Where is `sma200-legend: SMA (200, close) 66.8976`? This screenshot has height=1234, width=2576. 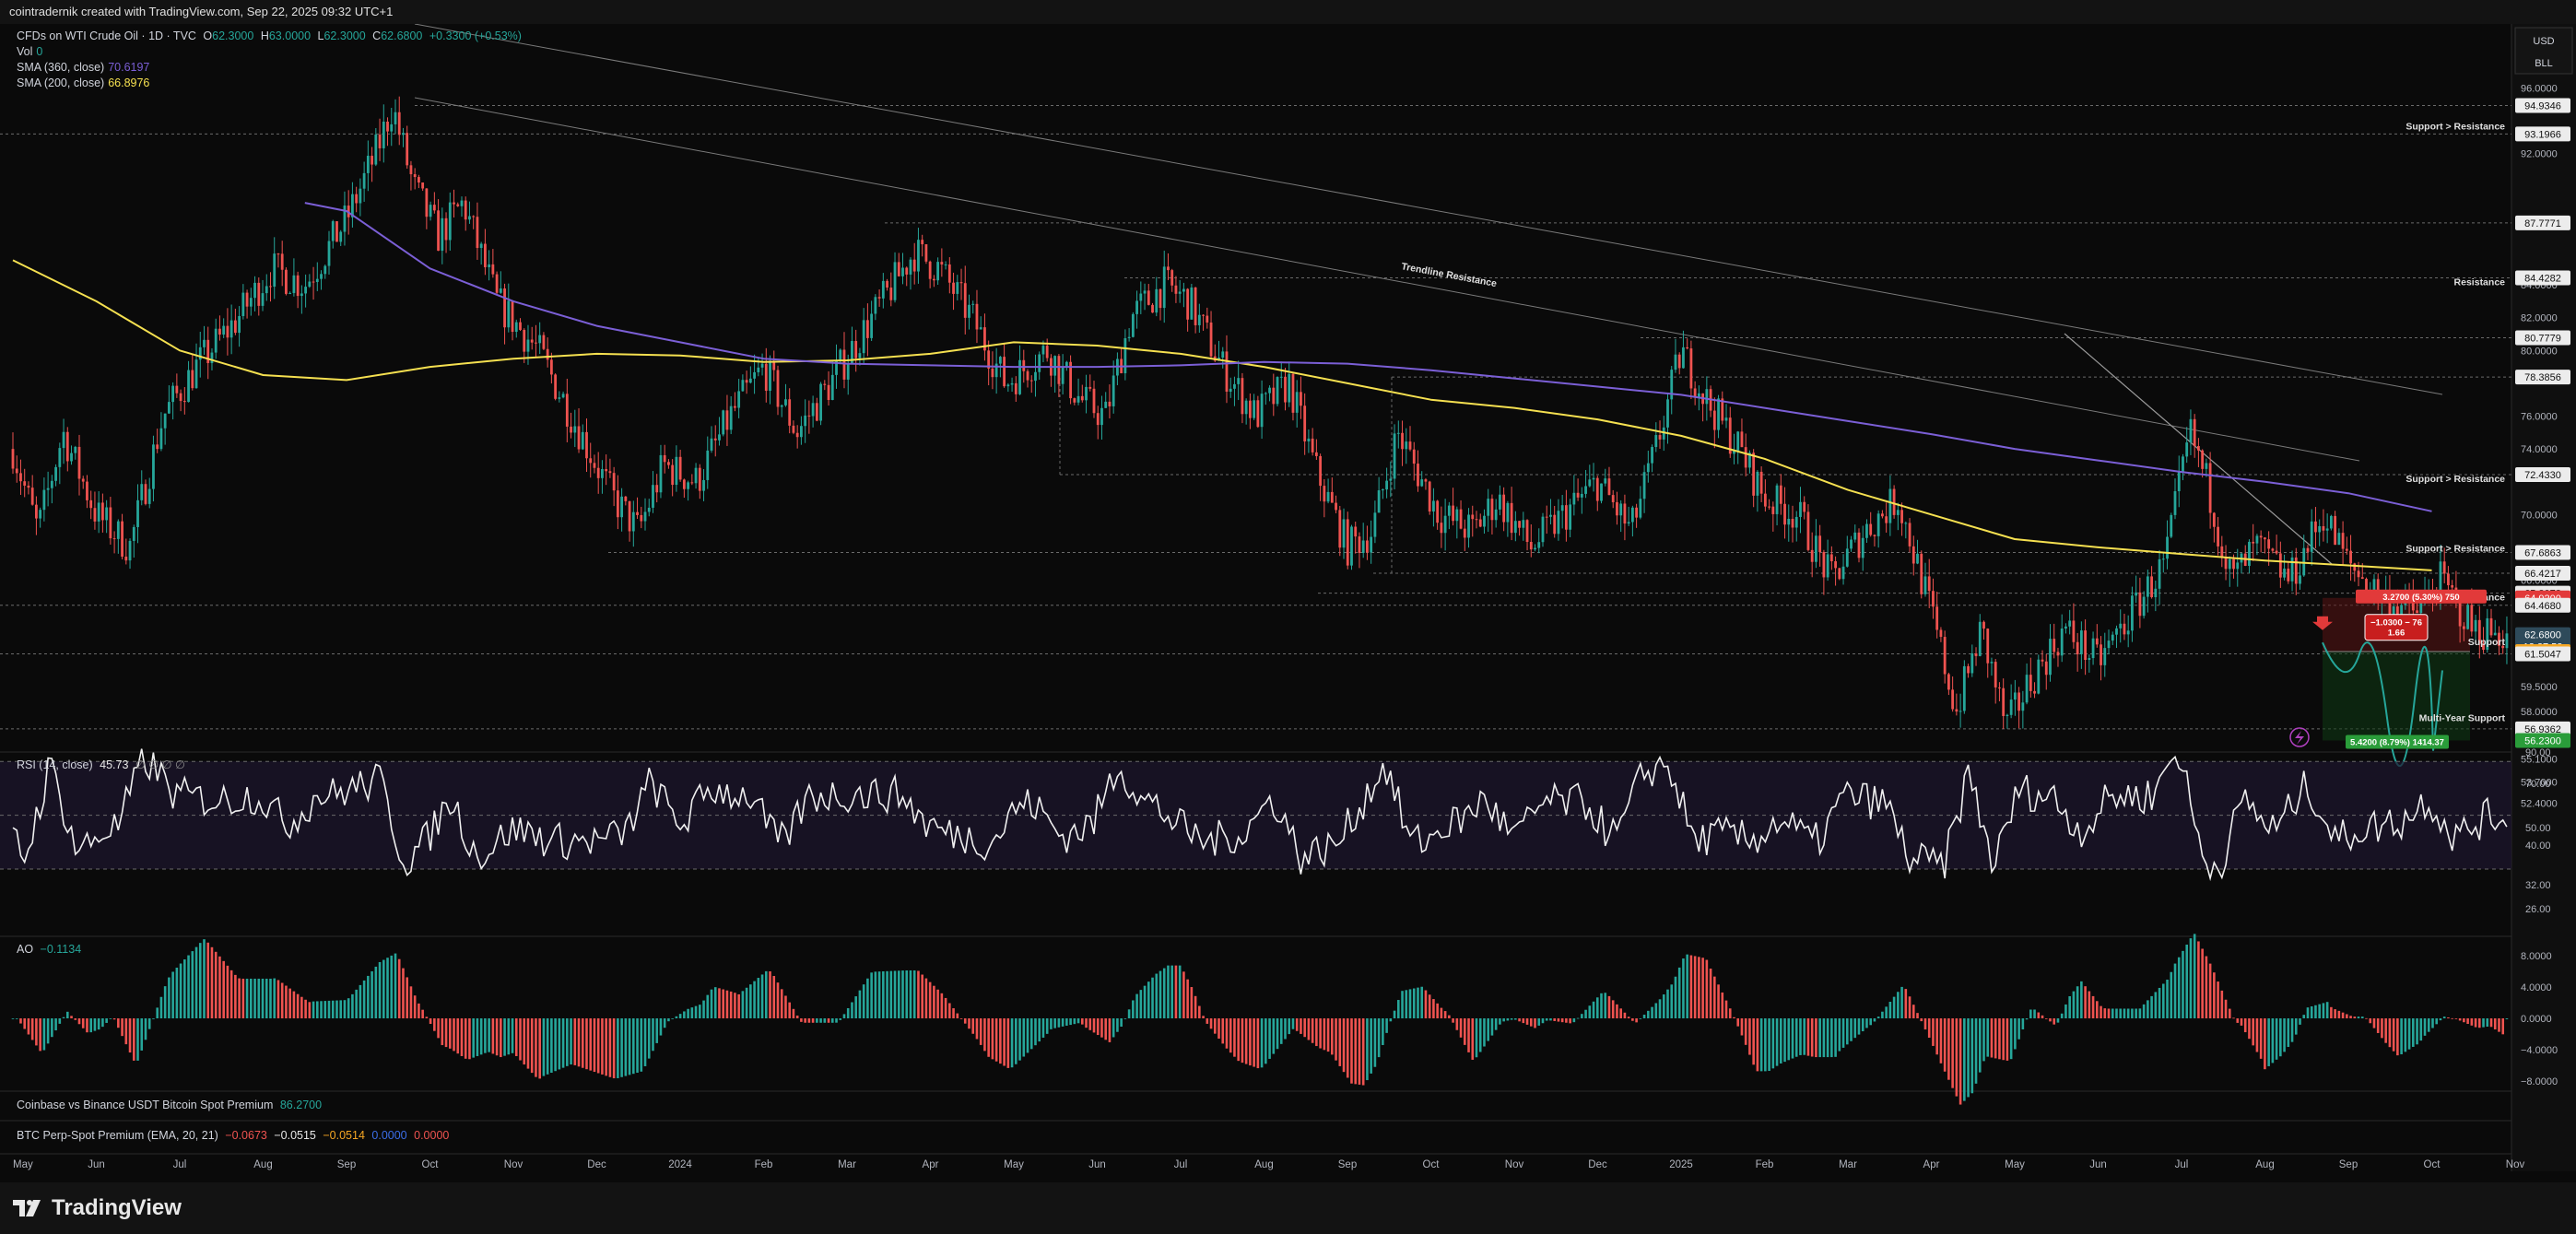 sma200-legend: SMA (200, close) 66.8976 is located at coordinates (85, 82).